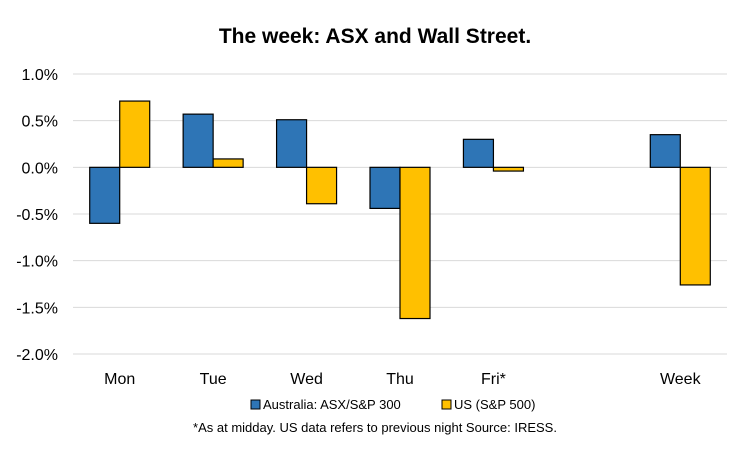 Image resolution: width=750 pixels, height=449 pixels. Describe the element at coordinates (105, 195) in the screenshot. I see `bar-asx-Mon` at that location.